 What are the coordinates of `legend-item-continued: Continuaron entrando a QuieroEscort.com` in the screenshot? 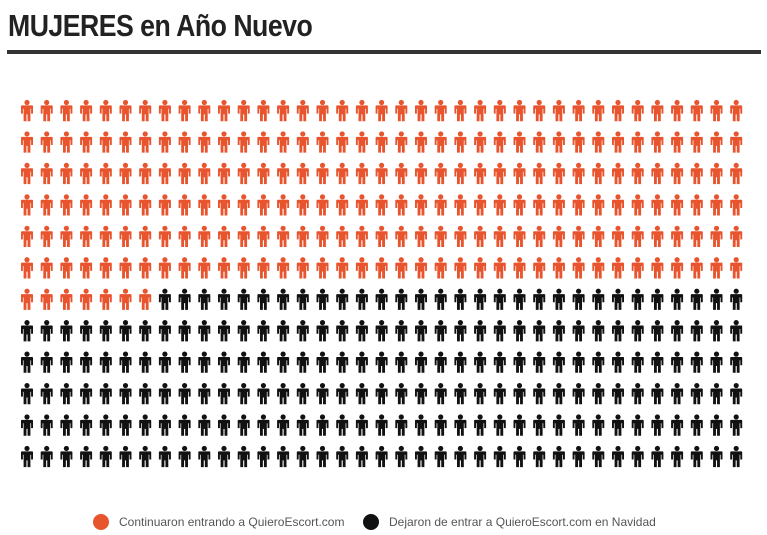 It's located at (218, 522).